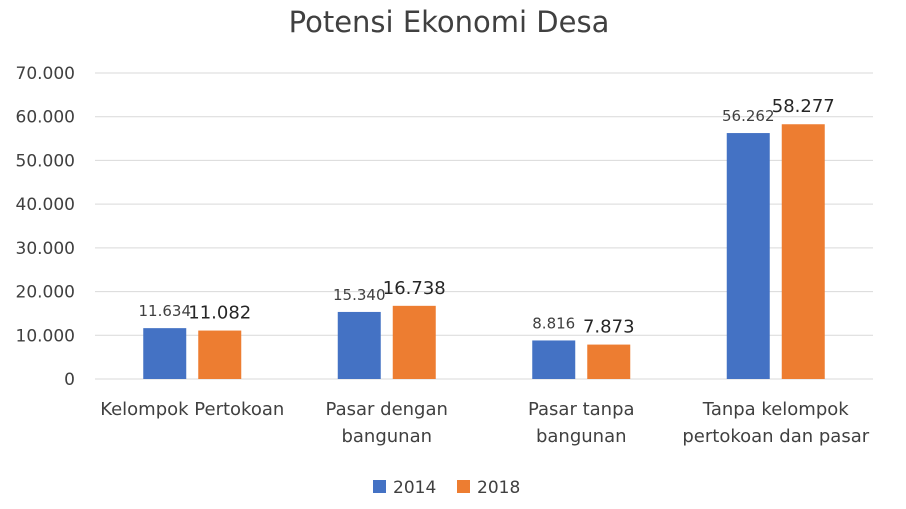 This screenshot has width=906, height=509. I want to click on data-label-2014: 11.634, so click(165, 311).